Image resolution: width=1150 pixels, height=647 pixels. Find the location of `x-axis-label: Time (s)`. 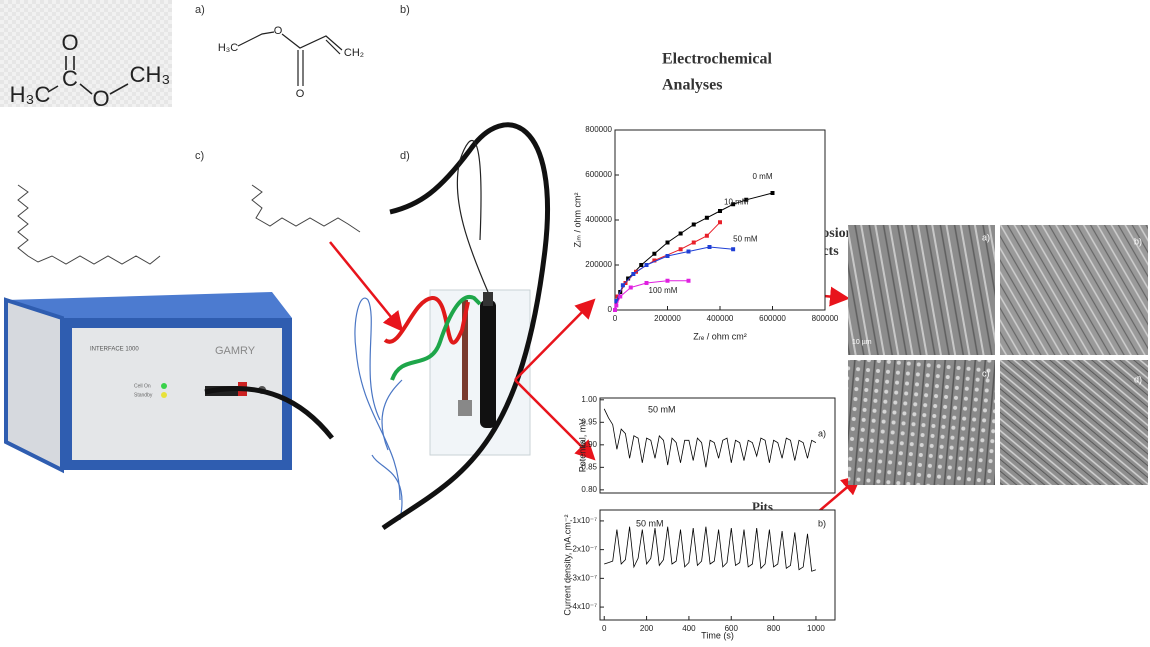

x-axis-label: Time (s) is located at coordinates (717, 635).